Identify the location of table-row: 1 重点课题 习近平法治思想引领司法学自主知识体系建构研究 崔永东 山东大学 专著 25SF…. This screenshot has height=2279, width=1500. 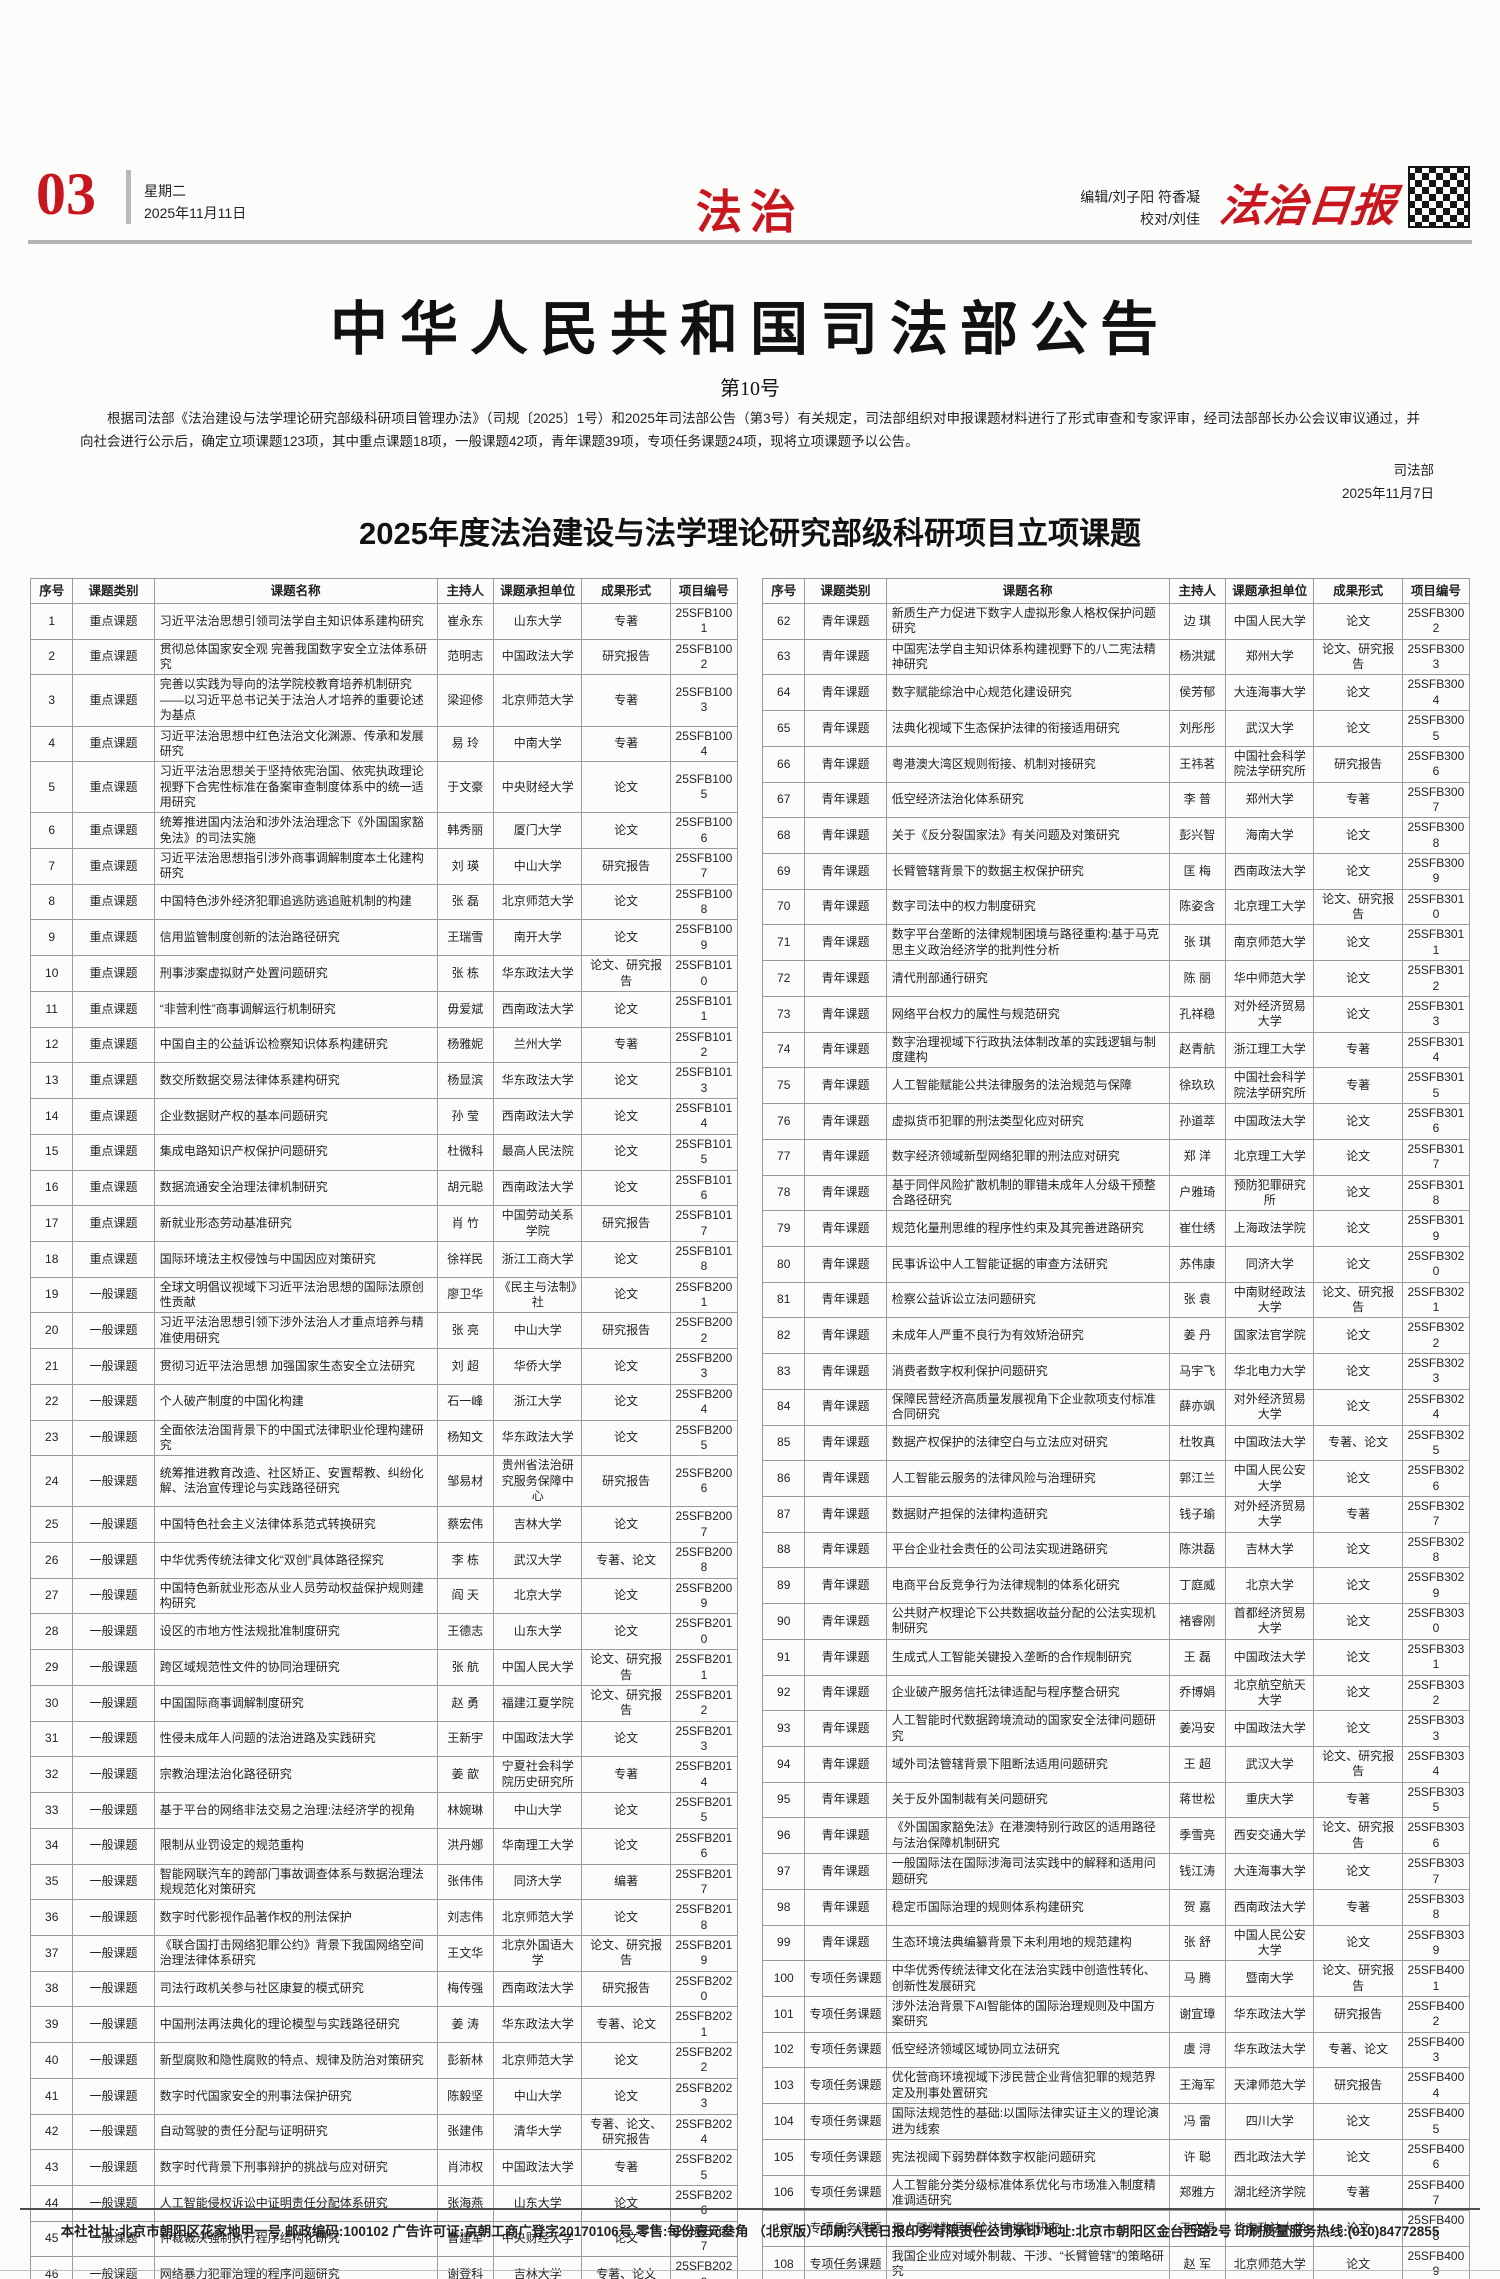
(384, 621).